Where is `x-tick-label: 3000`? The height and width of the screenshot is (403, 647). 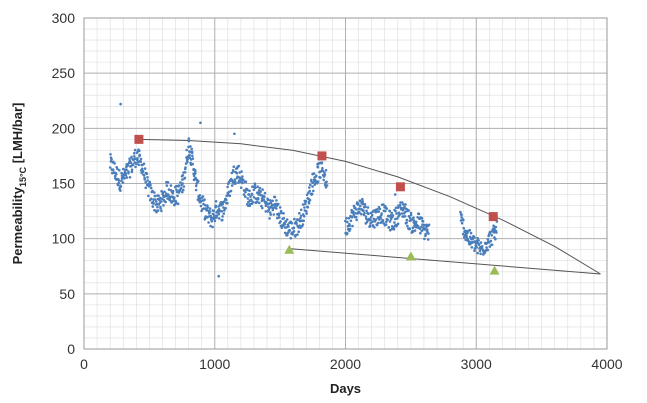 x-tick-label: 3000 is located at coordinates (476, 364).